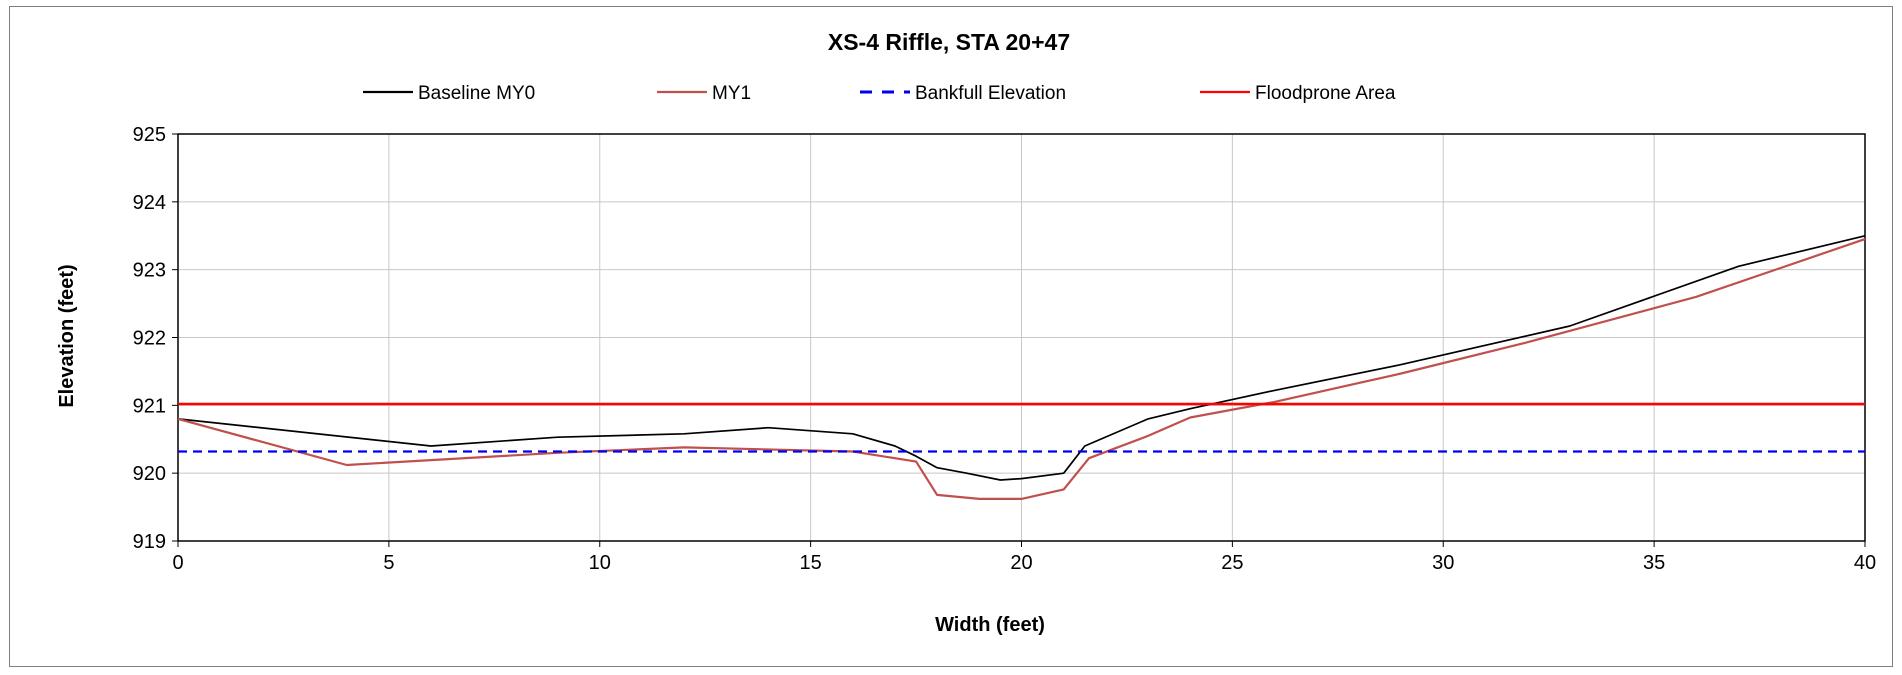 The image size is (1902, 675). I want to click on x-tick-label: 25, so click(1232, 563).